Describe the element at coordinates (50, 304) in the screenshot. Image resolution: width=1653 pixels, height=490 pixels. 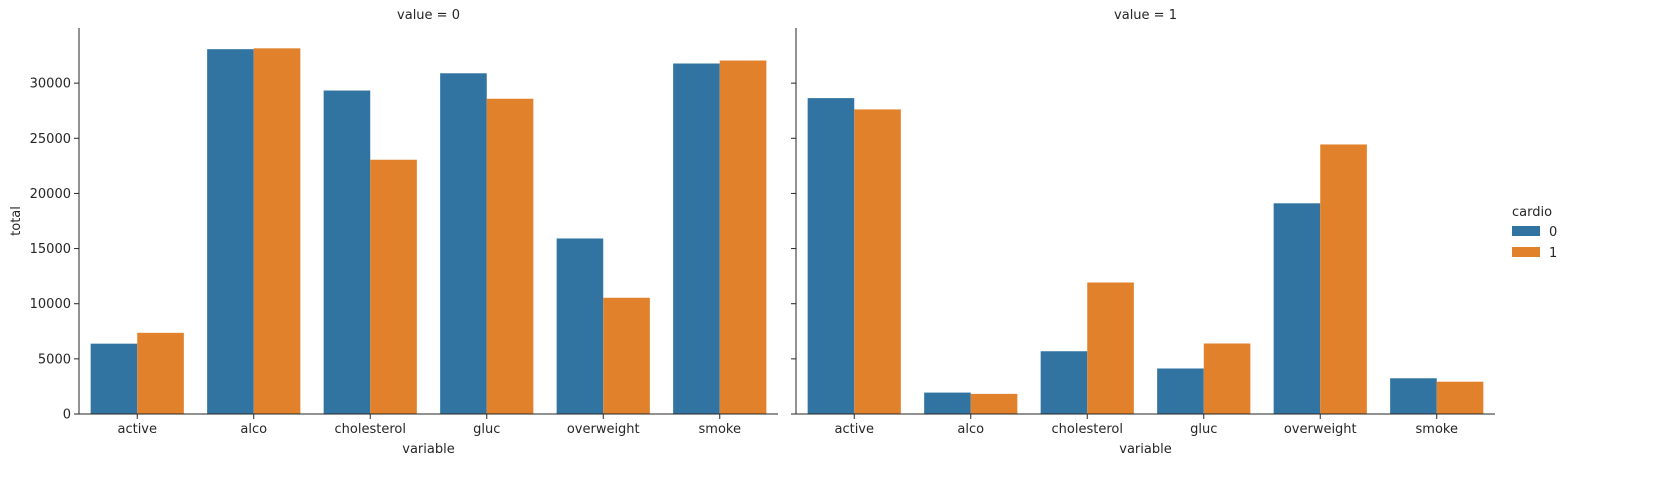
I see `y-tick-label: 10000` at that location.